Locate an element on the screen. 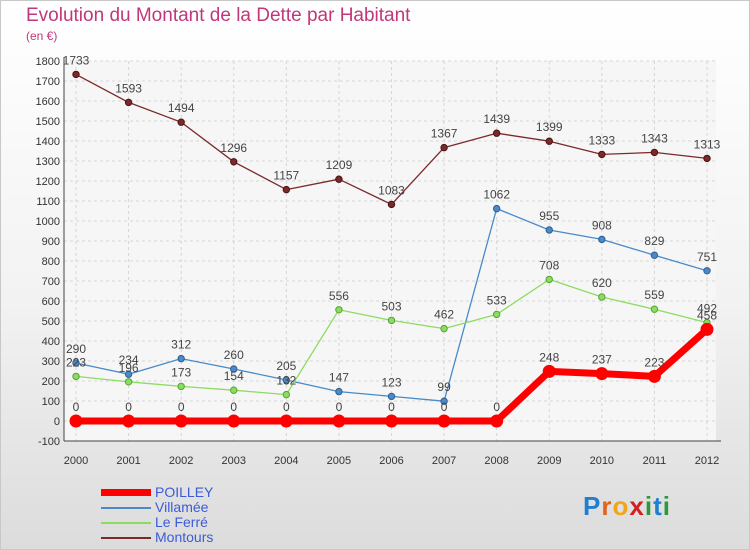 This screenshot has width=750, height=550. legend-swatch-montours is located at coordinates (126, 538).